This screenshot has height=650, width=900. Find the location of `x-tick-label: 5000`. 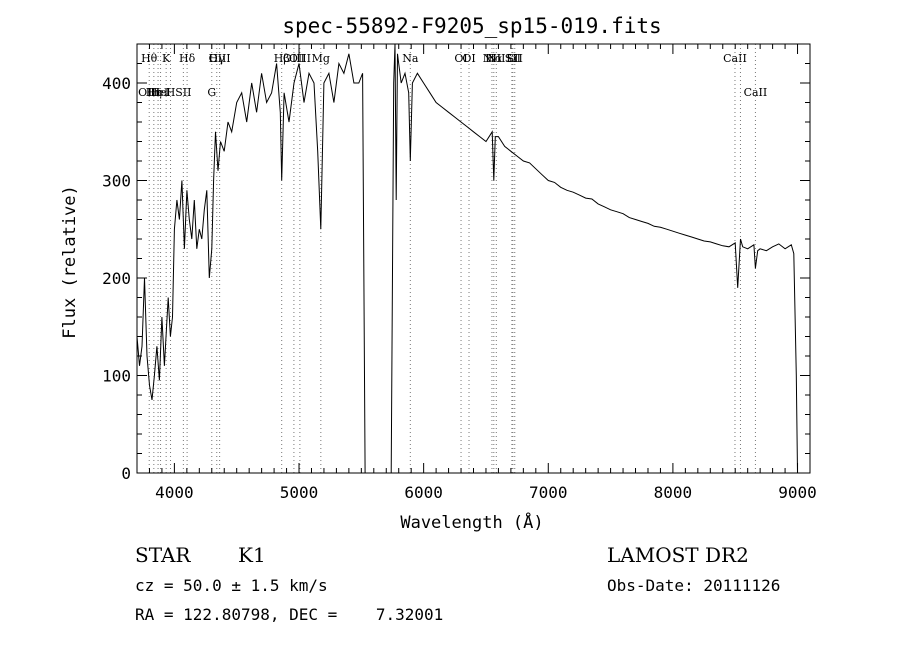

x-tick-label: 5000 is located at coordinates (299, 492).